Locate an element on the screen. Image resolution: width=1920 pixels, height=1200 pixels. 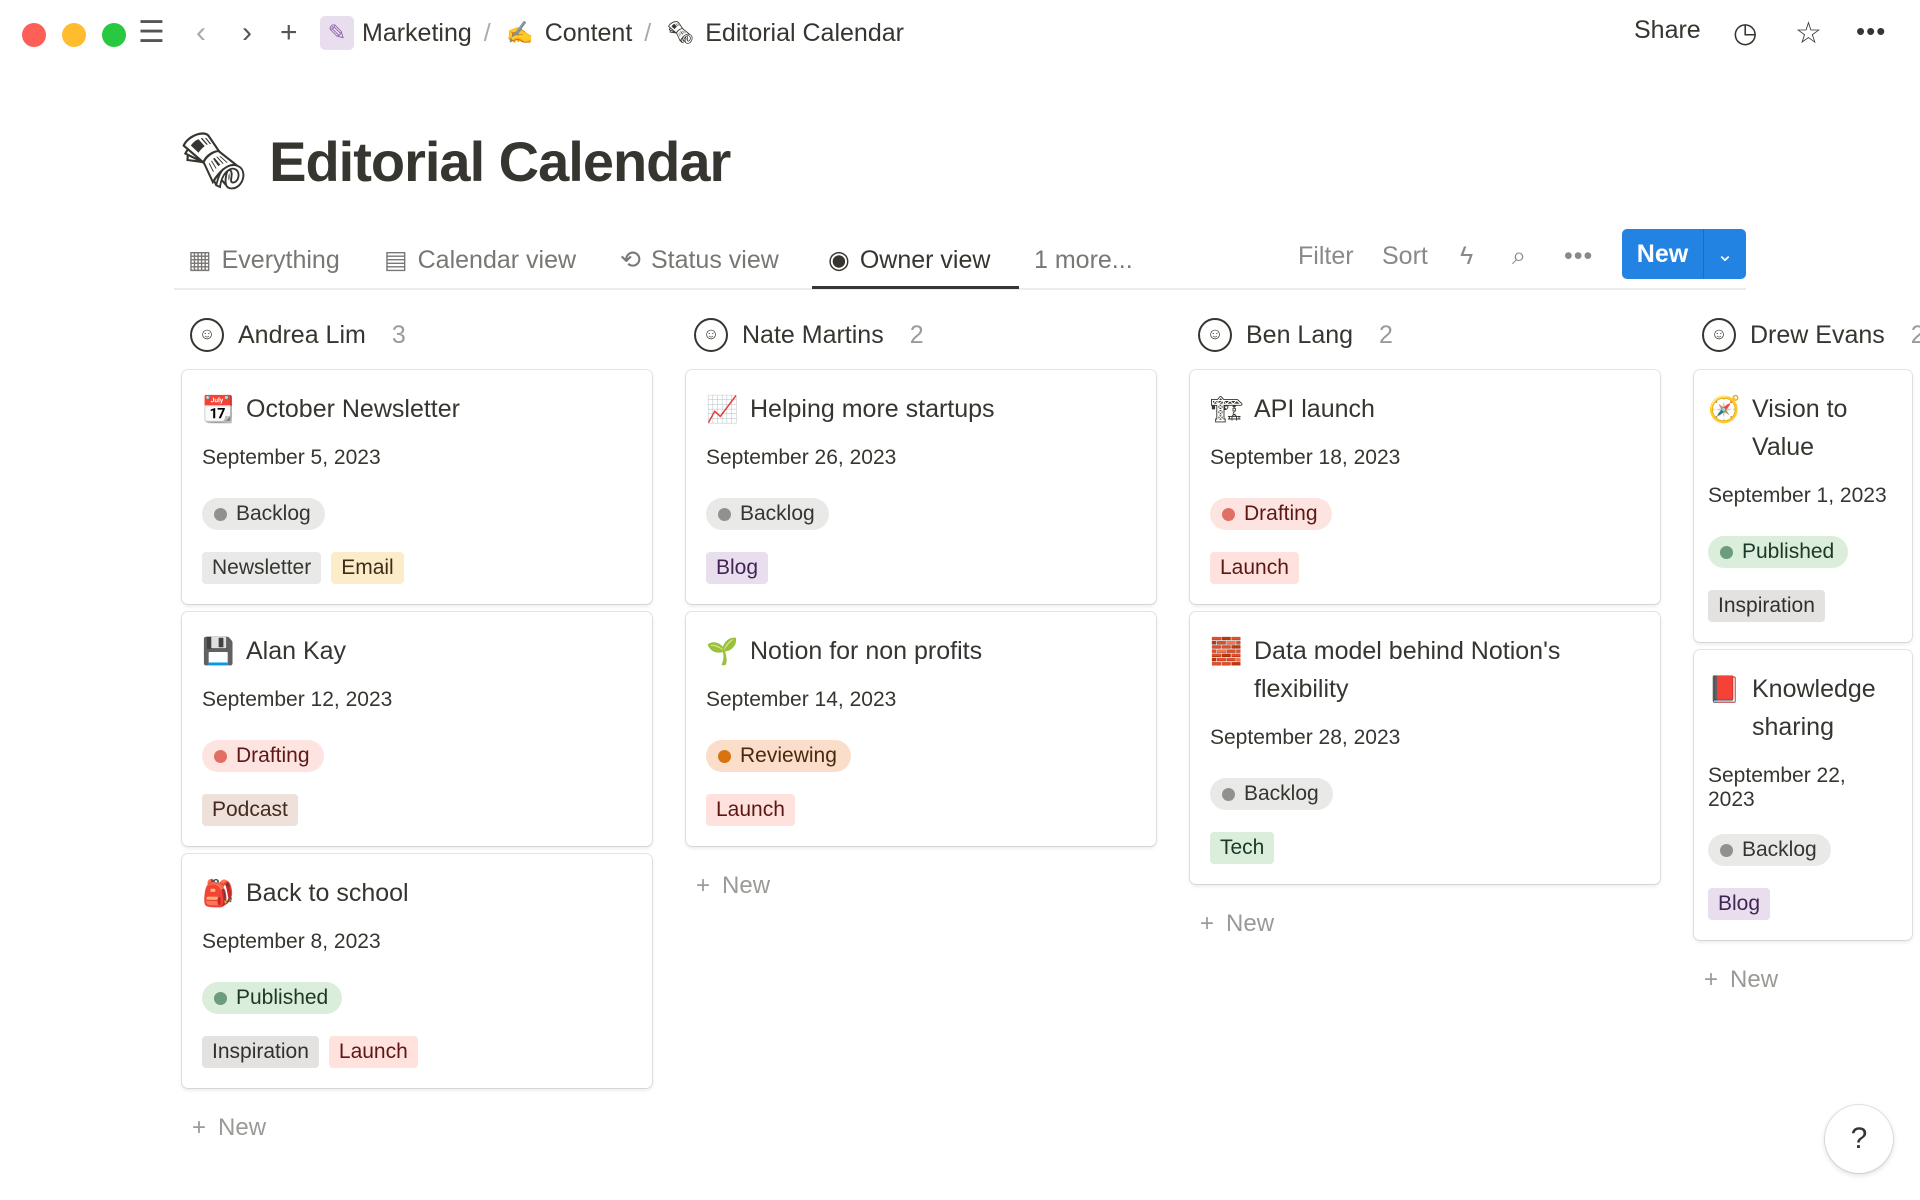
newspaper-icon: 🗞 is located at coordinates (680, 32).